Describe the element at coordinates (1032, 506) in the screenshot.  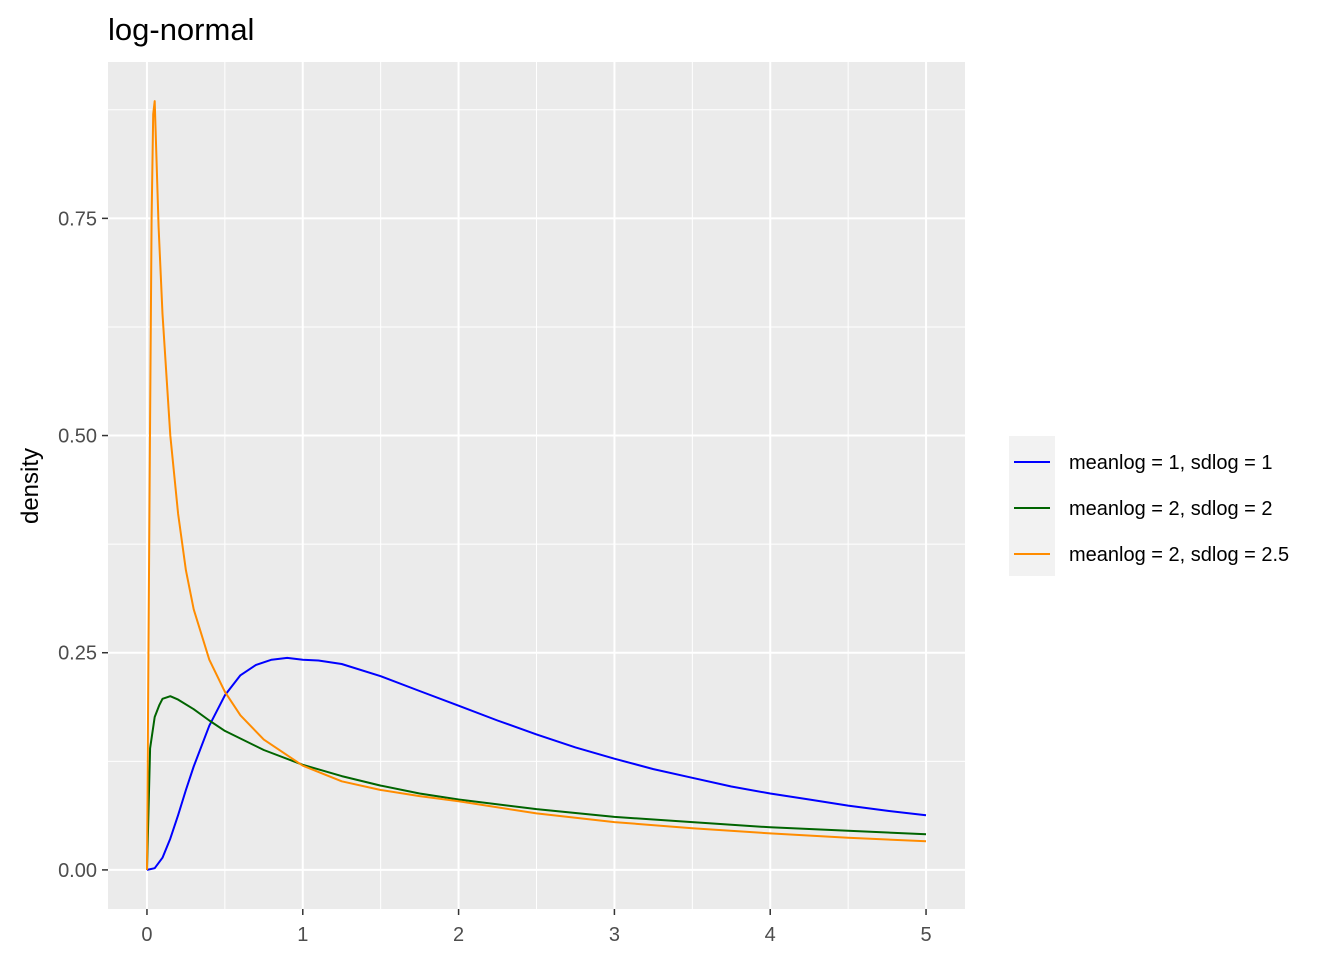
I see `legend-key-background` at that location.